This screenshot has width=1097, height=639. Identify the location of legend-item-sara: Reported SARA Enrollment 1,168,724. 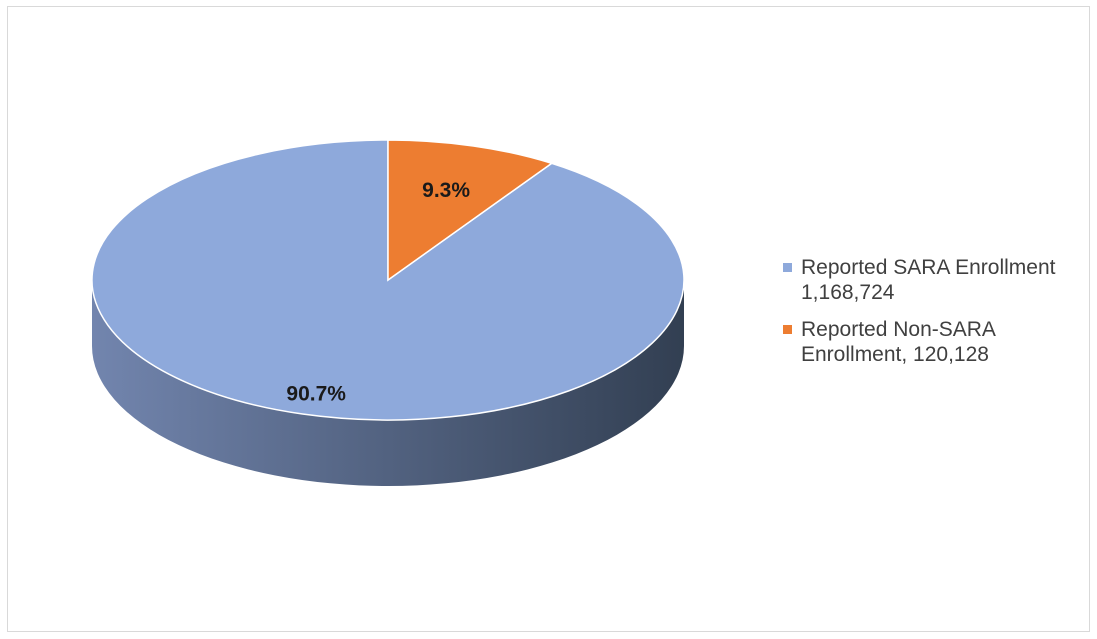
(933, 280).